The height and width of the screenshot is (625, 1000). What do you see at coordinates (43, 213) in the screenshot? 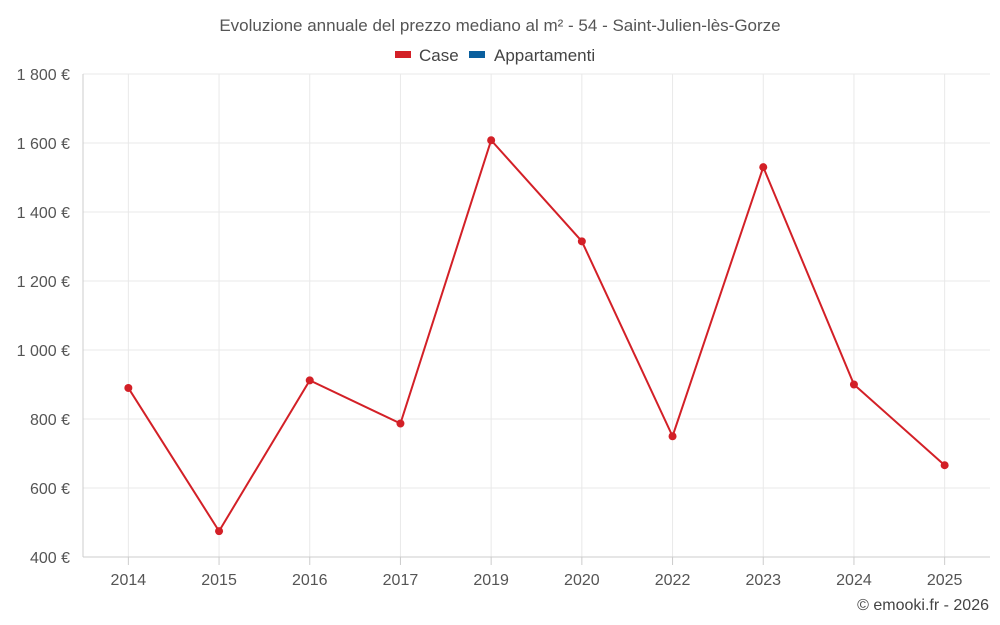
I see `y-tick-label: 1 400 €` at bounding box center [43, 213].